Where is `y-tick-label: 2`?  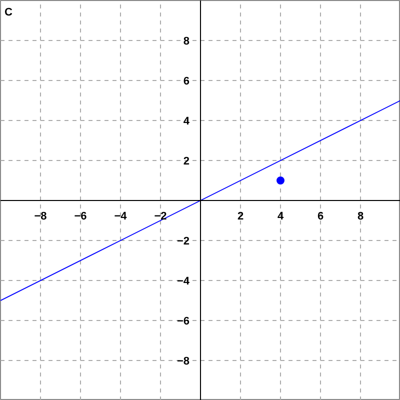
y-tick-label: 2 is located at coordinates (186, 162).